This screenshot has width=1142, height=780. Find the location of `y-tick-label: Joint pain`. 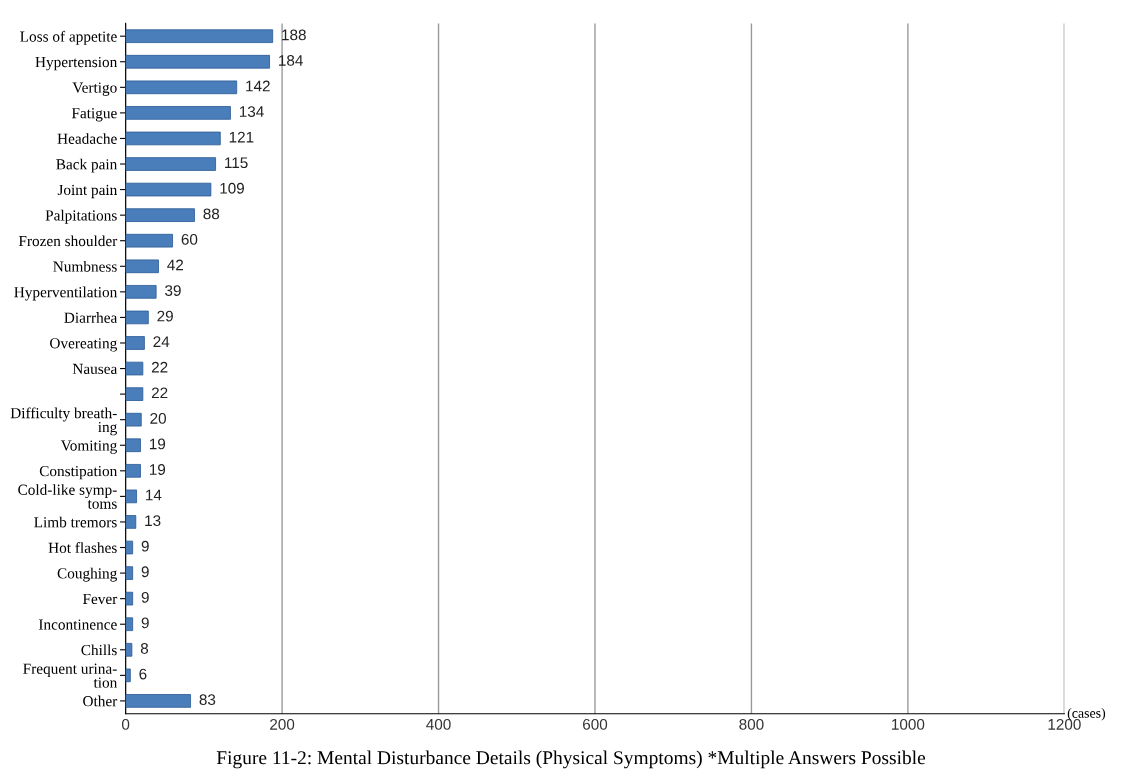

y-tick-label: Joint pain is located at coordinates (87, 191).